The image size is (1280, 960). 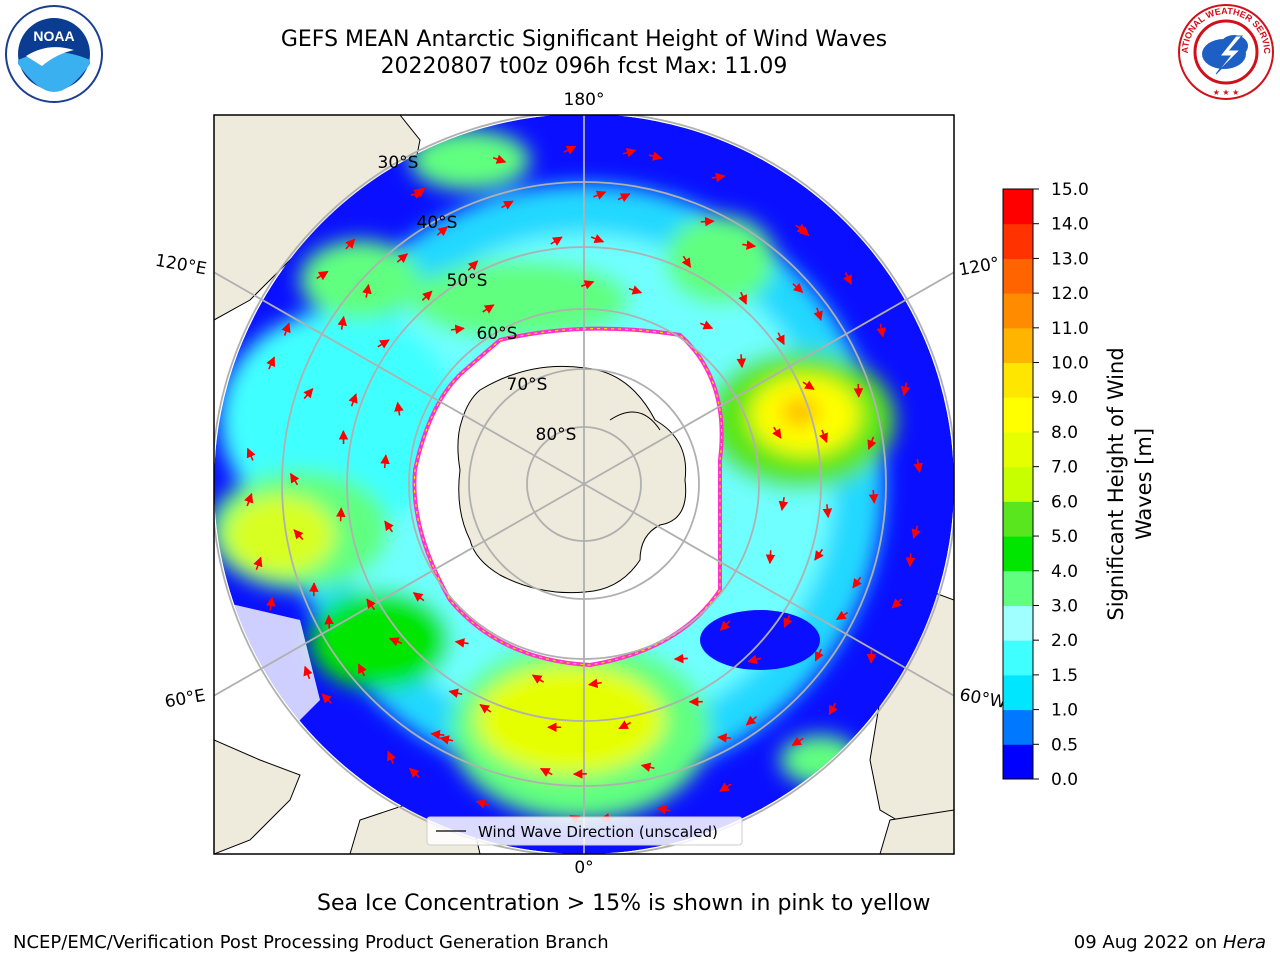 I want to click on colorbar-tick-label: 4.0, so click(x=1064, y=572).